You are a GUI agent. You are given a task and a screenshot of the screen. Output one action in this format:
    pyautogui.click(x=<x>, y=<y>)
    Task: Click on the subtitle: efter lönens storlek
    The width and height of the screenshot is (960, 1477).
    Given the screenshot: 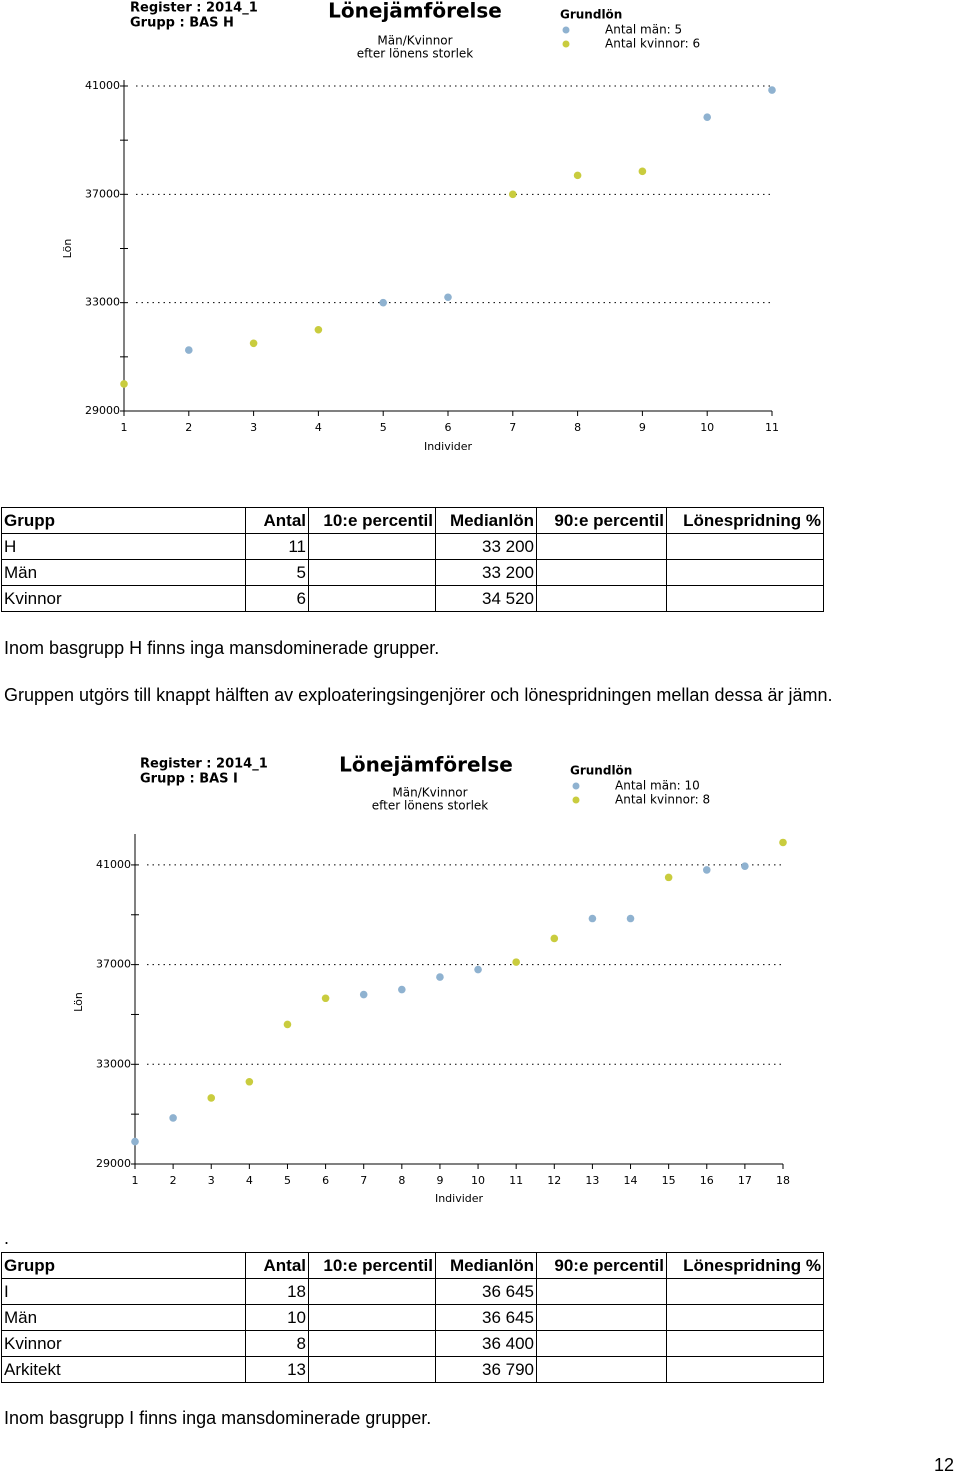 What is the action you would take?
    pyautogui.click(x=415, y=54)
    